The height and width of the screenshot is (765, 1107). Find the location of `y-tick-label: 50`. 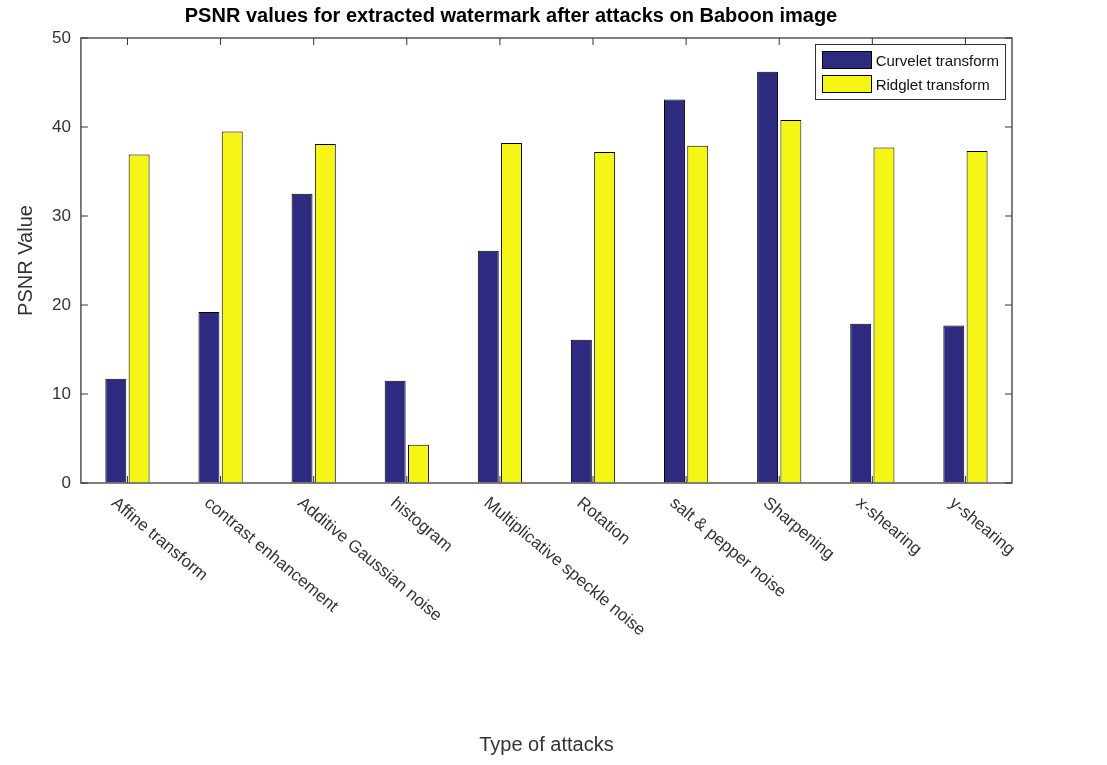

y-tick-label: 50 is located at coordinates (61, 37).